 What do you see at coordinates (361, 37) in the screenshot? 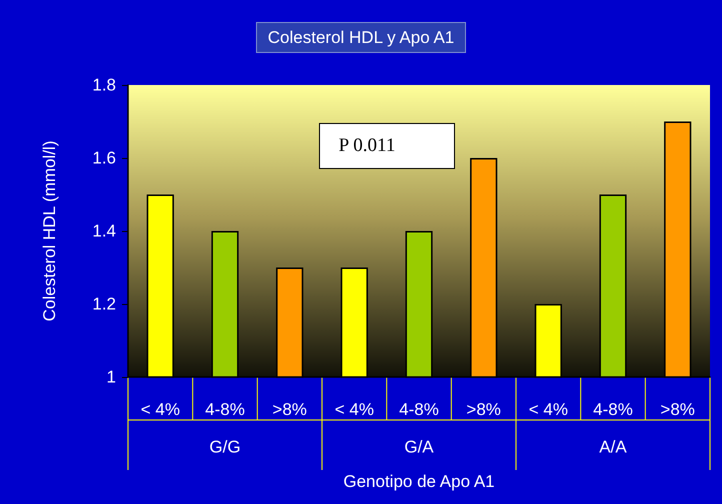
I see `chart-title: Colesterol HDL y Apo A1` at bounding box center [361, 37].